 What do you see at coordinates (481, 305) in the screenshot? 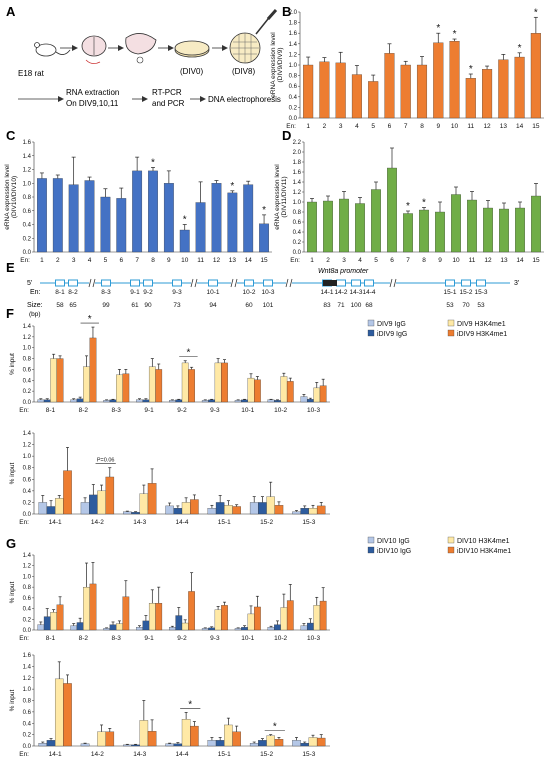
I see `enhancer-size-label: 53` at bounding box center [481, 305].